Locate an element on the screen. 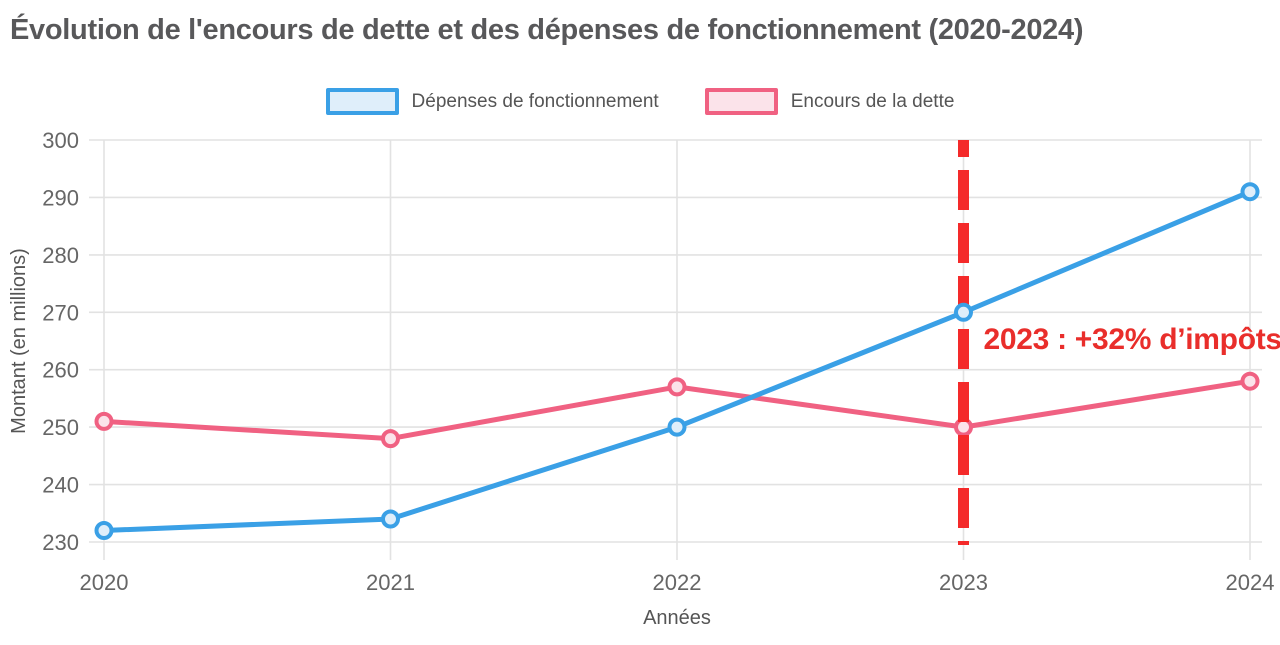 The image size is (1280, 645). x-tick-label: 2020 is located at coordinates (104, 582).